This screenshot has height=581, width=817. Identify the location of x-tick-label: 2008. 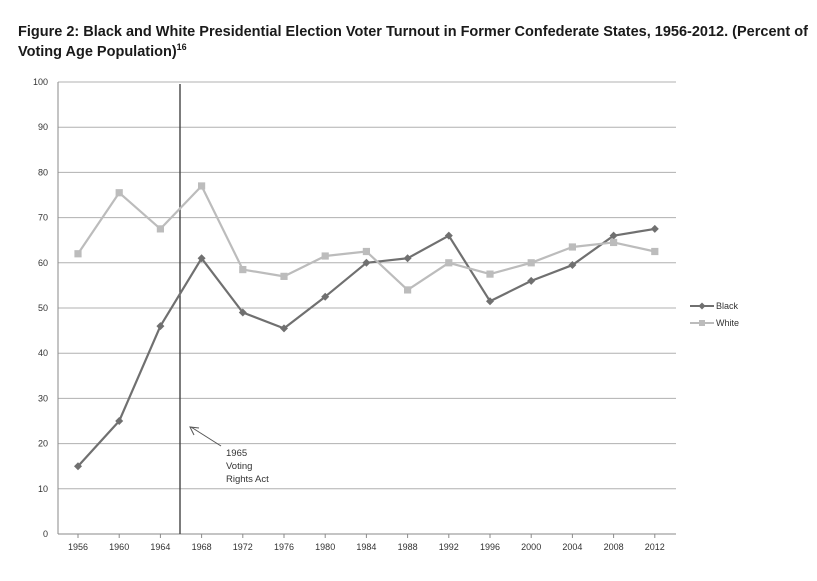
(614, 547).